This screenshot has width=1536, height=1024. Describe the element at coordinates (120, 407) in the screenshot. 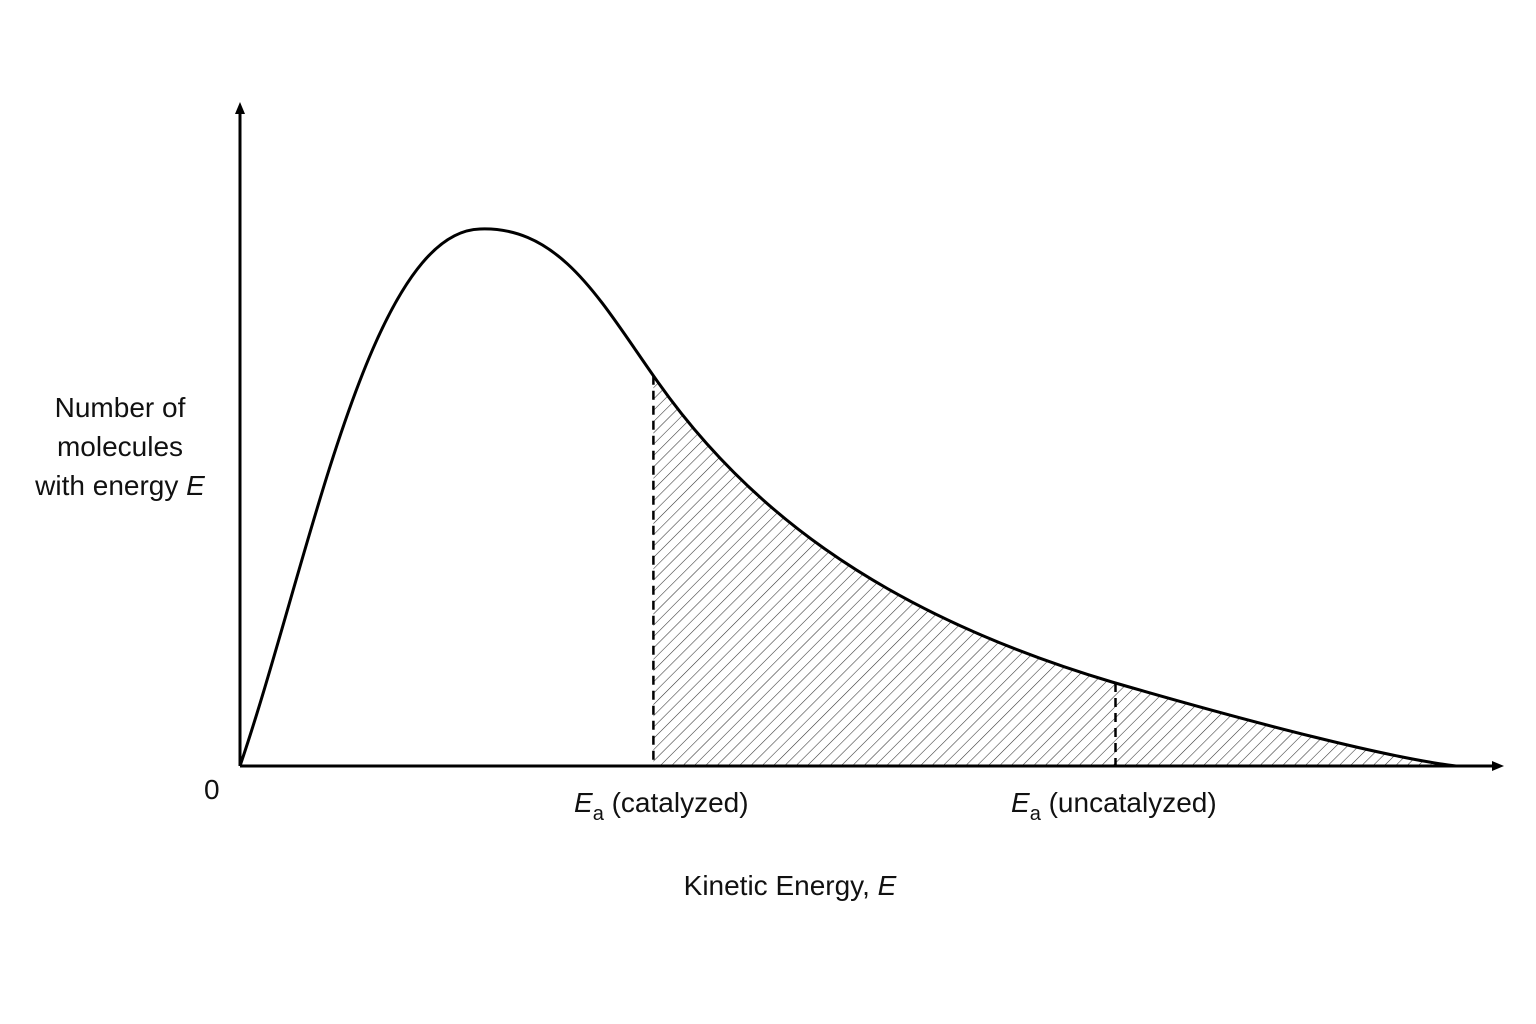

I see `y-axis-label-line-1: Number of` at that location.